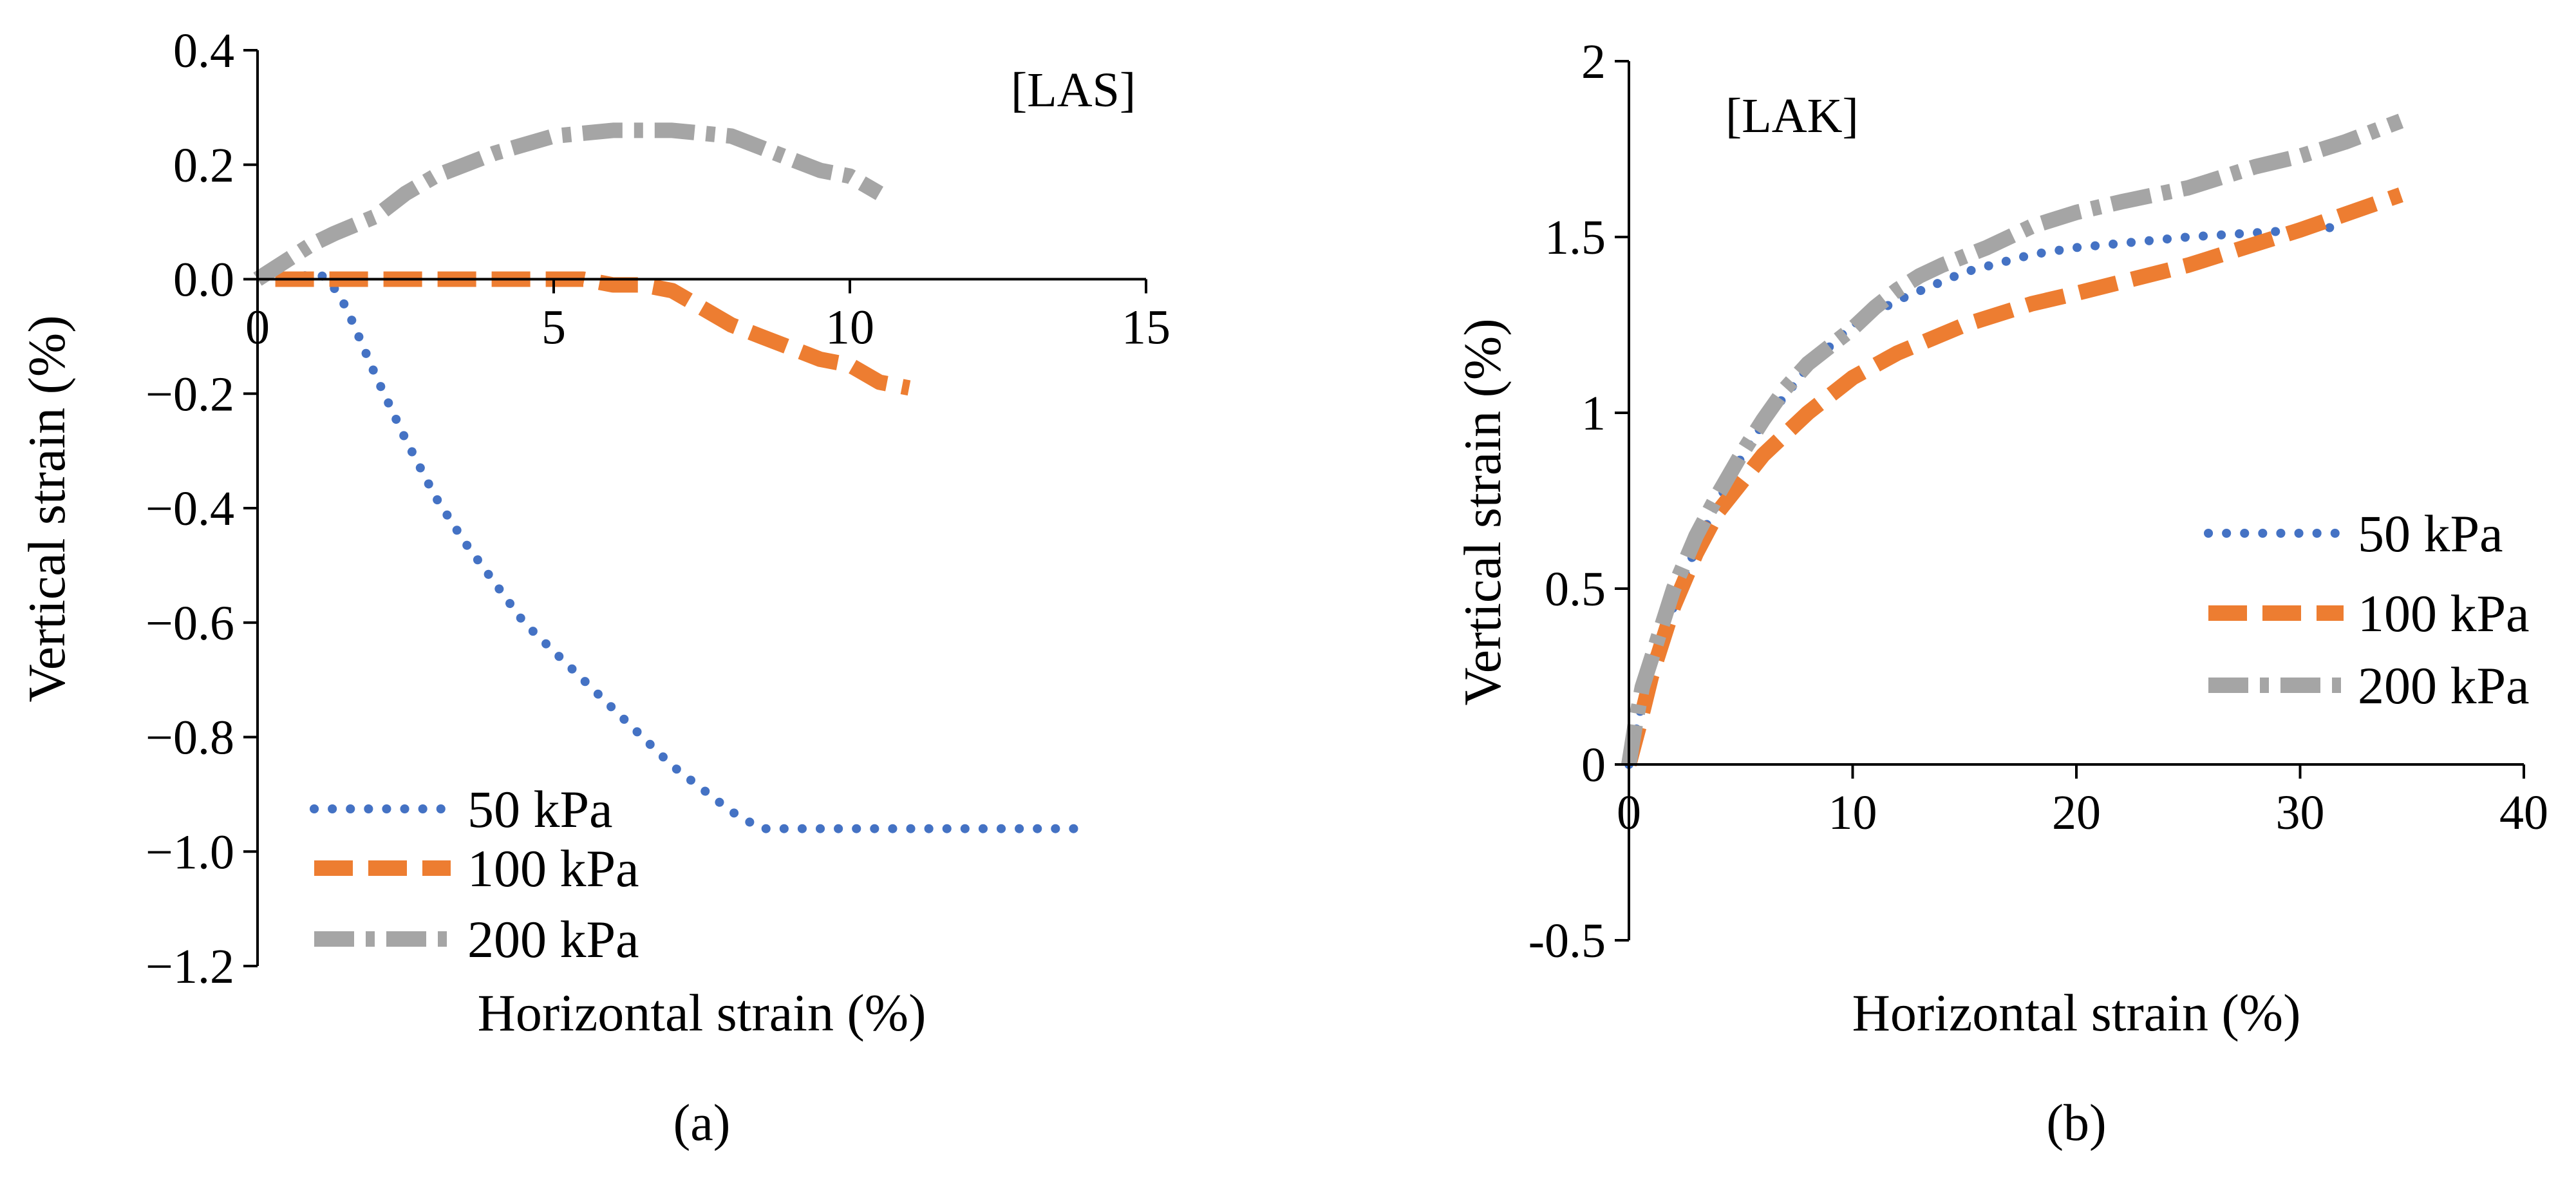 The height and width of the screenshot is (1185, 2576). What do you see at coordinates (2523, 813) in the screenshot?
I see `chart-b-x-tick-label: 40` at bounding box center [2523, 813].